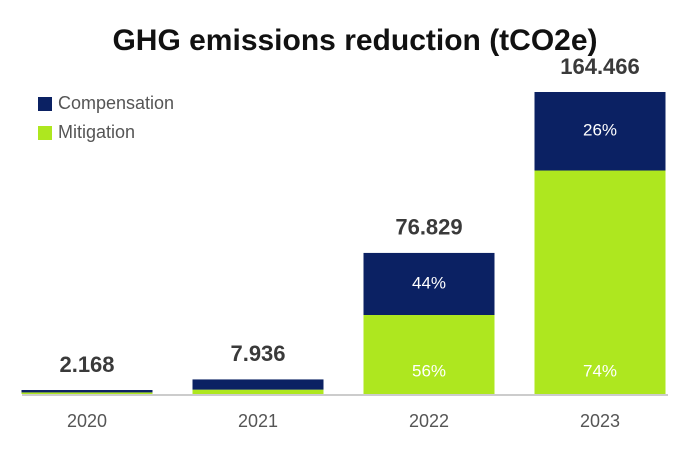 This screenshot has width=688, height=459. I want to click on segment-label: 44%, so click(429, 282).